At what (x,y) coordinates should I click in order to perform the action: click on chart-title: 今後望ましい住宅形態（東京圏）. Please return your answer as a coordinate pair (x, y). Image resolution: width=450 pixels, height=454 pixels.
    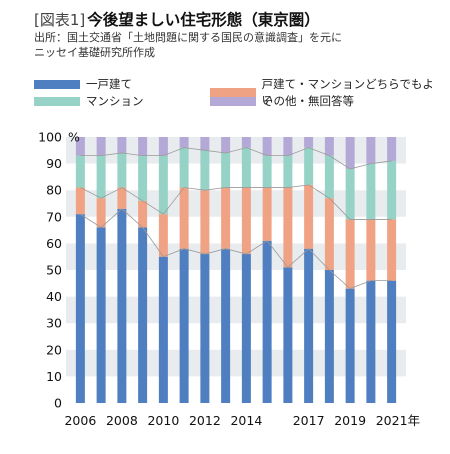
    Looking at the image, I should click on (203, 20).